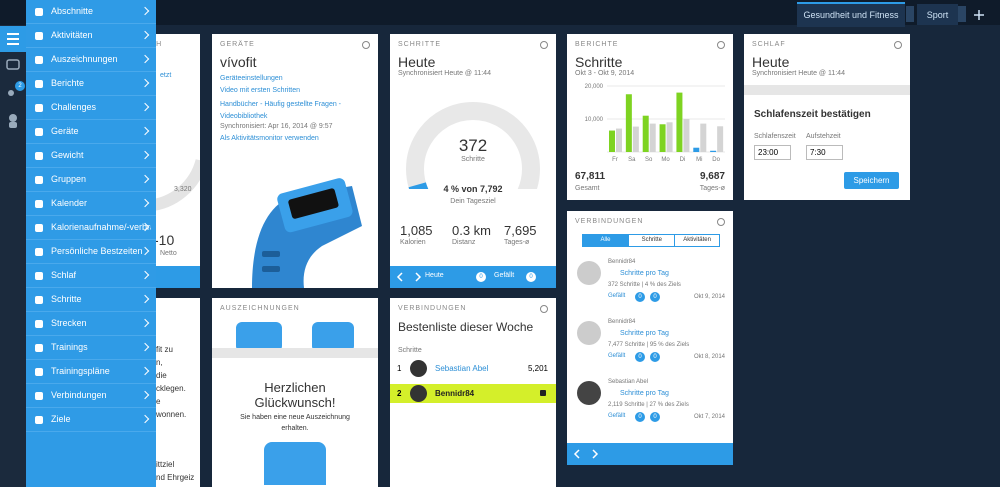  I want to click on menu-item: Schlaf, so click(91, 276).